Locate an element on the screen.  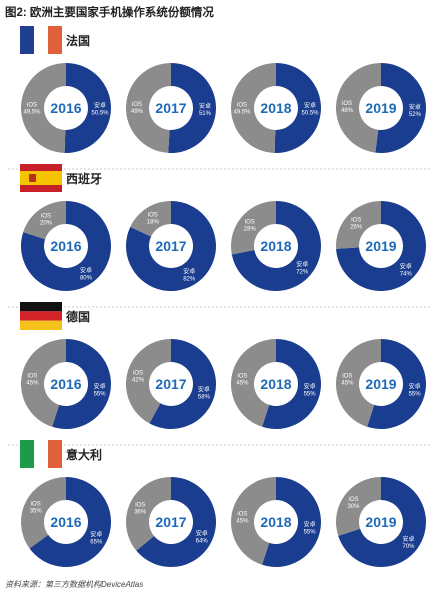
ios-value: 20% is located at coordinates (46, 223).